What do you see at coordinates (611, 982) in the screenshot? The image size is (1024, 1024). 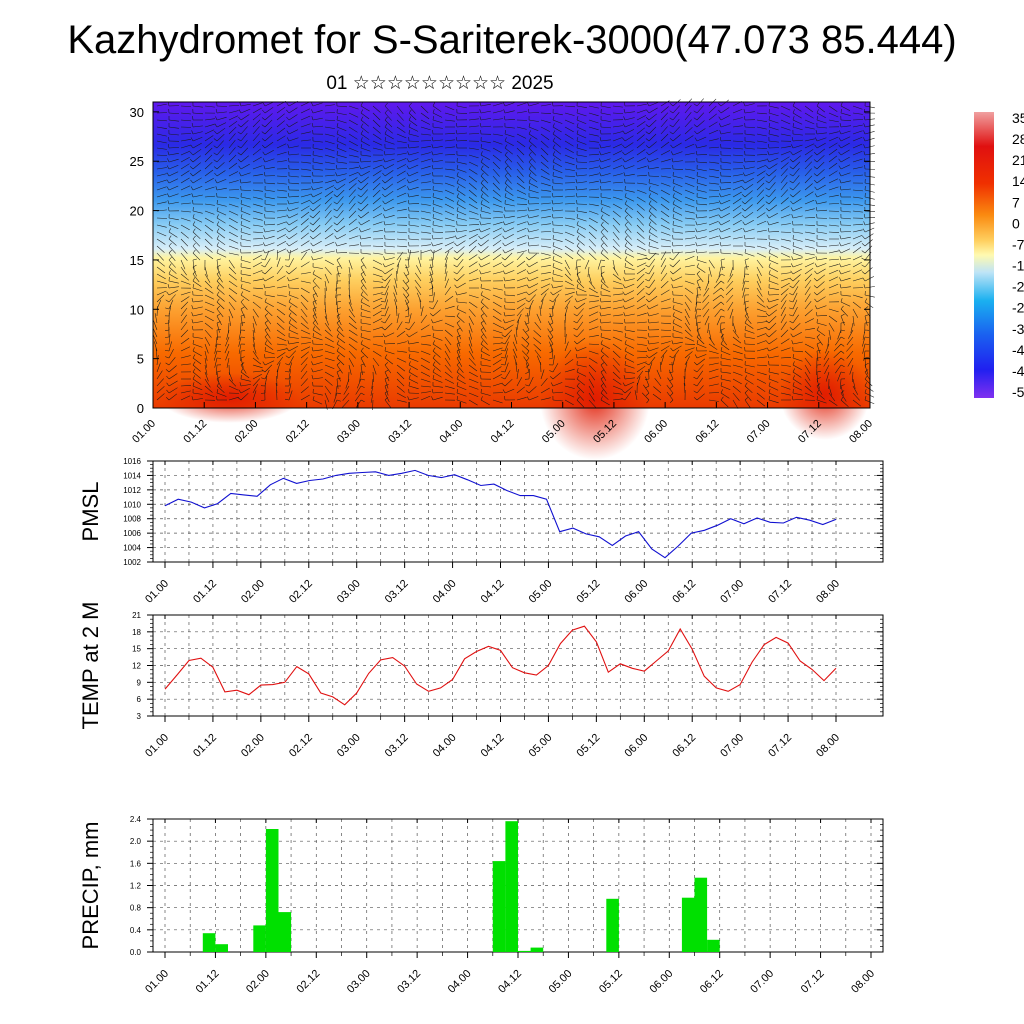 I see `x-tick-label: 05.12` at bounding box center [611, 982].